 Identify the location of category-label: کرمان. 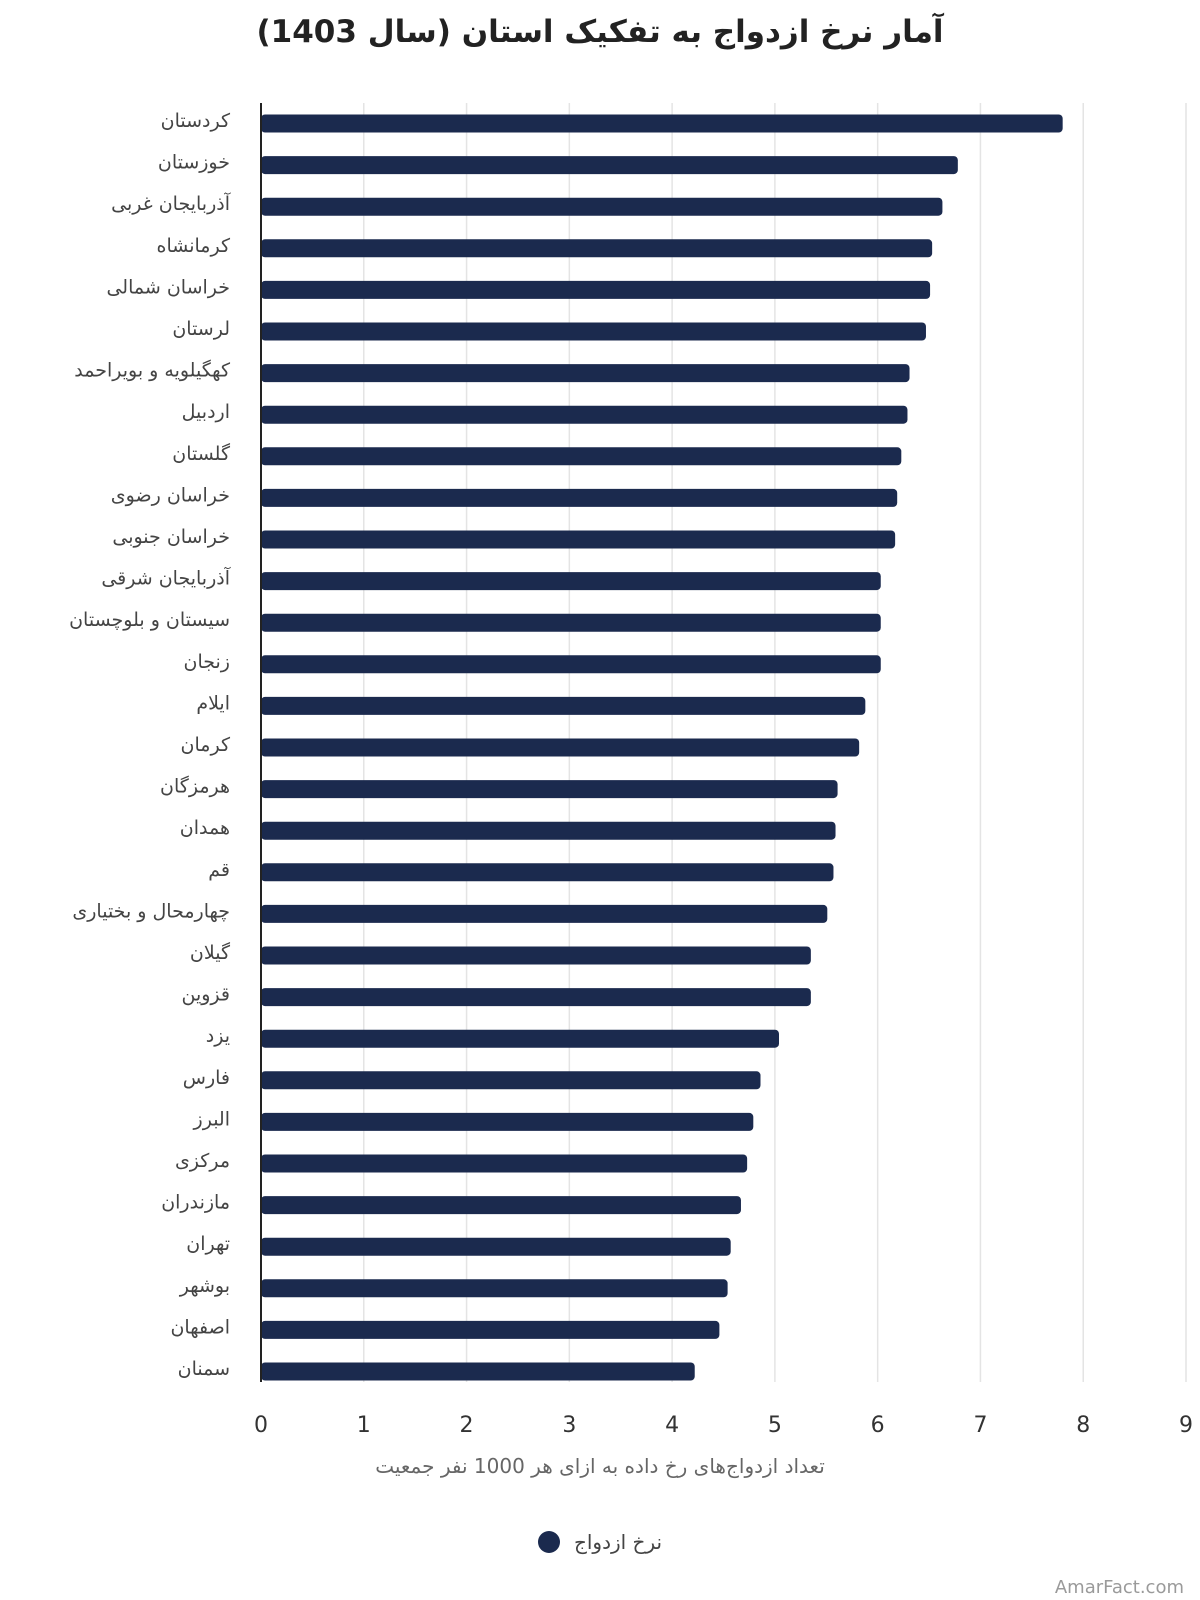
(206, 745).